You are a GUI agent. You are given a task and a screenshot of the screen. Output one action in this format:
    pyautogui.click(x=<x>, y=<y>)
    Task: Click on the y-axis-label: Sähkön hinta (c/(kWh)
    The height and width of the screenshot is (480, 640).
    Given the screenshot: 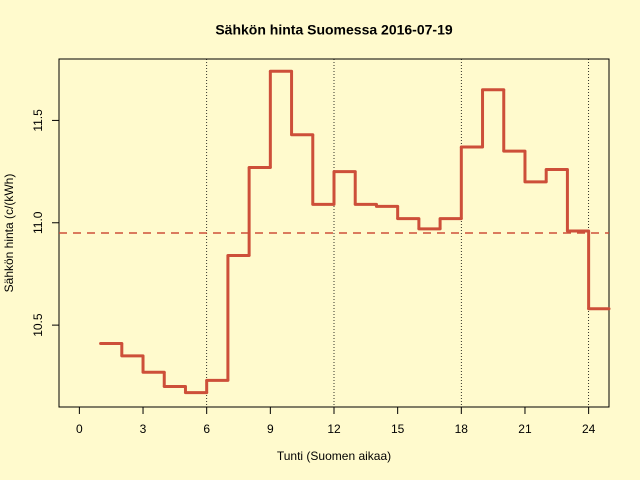 What is the action you would take?
    pyautogui.click(x=9, y=233)
    